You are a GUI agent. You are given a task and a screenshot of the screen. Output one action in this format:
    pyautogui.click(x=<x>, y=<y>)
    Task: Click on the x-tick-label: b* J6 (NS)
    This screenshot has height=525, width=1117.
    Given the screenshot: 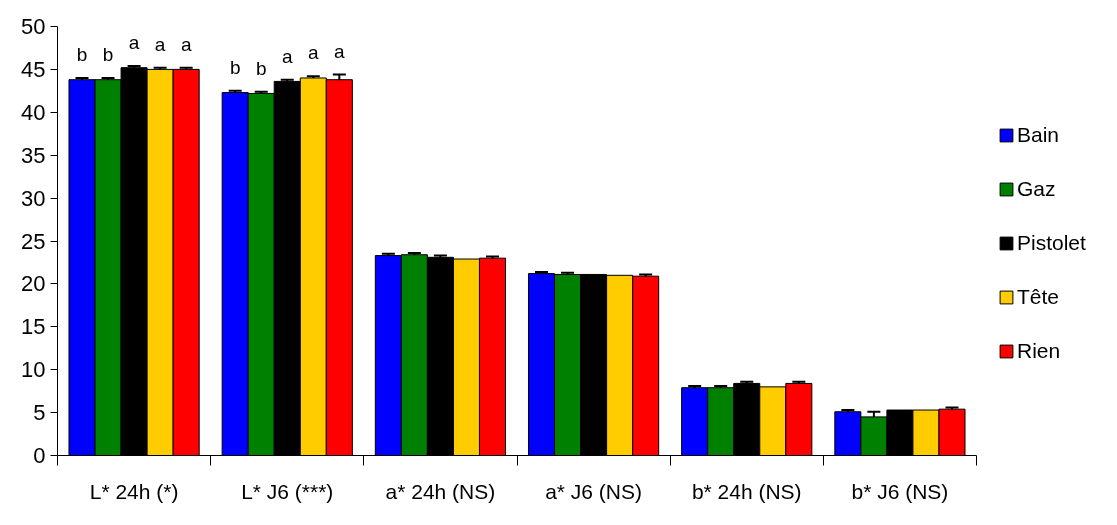 What is the action you would take?
    pyautogui.click(x=900, y=491)
    